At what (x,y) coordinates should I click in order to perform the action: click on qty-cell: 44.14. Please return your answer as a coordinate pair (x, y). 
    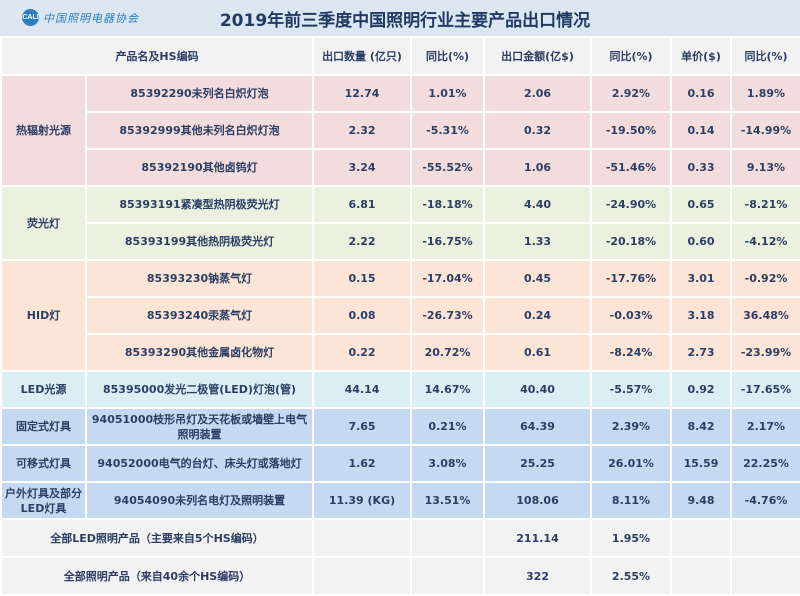
    Looking at the image, I should click on (362, 389).